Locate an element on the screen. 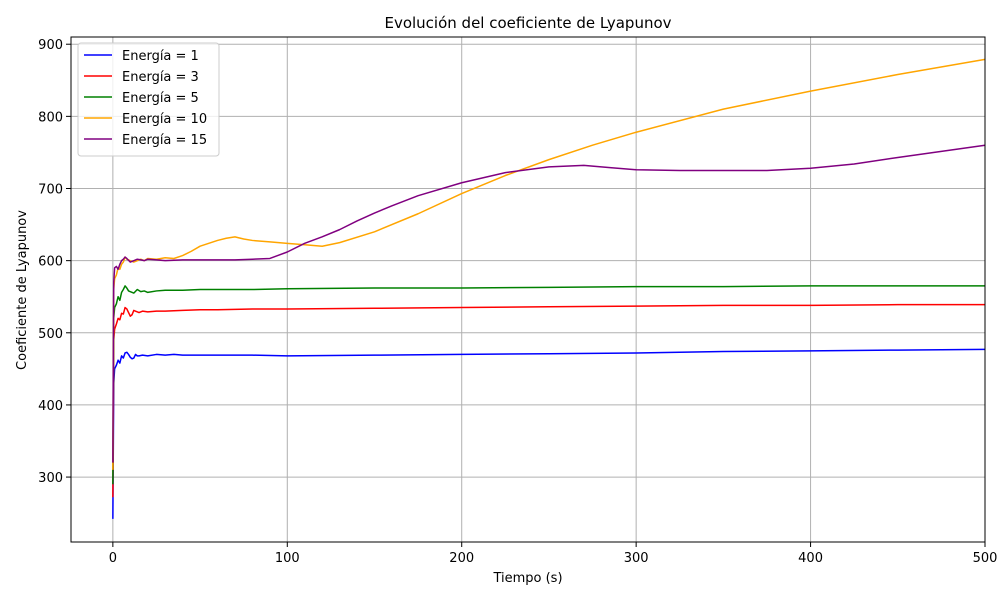 This screenshot has width=1000, height=600. legend-label-4: Energía = 15 is located at coordinates (164, 140).